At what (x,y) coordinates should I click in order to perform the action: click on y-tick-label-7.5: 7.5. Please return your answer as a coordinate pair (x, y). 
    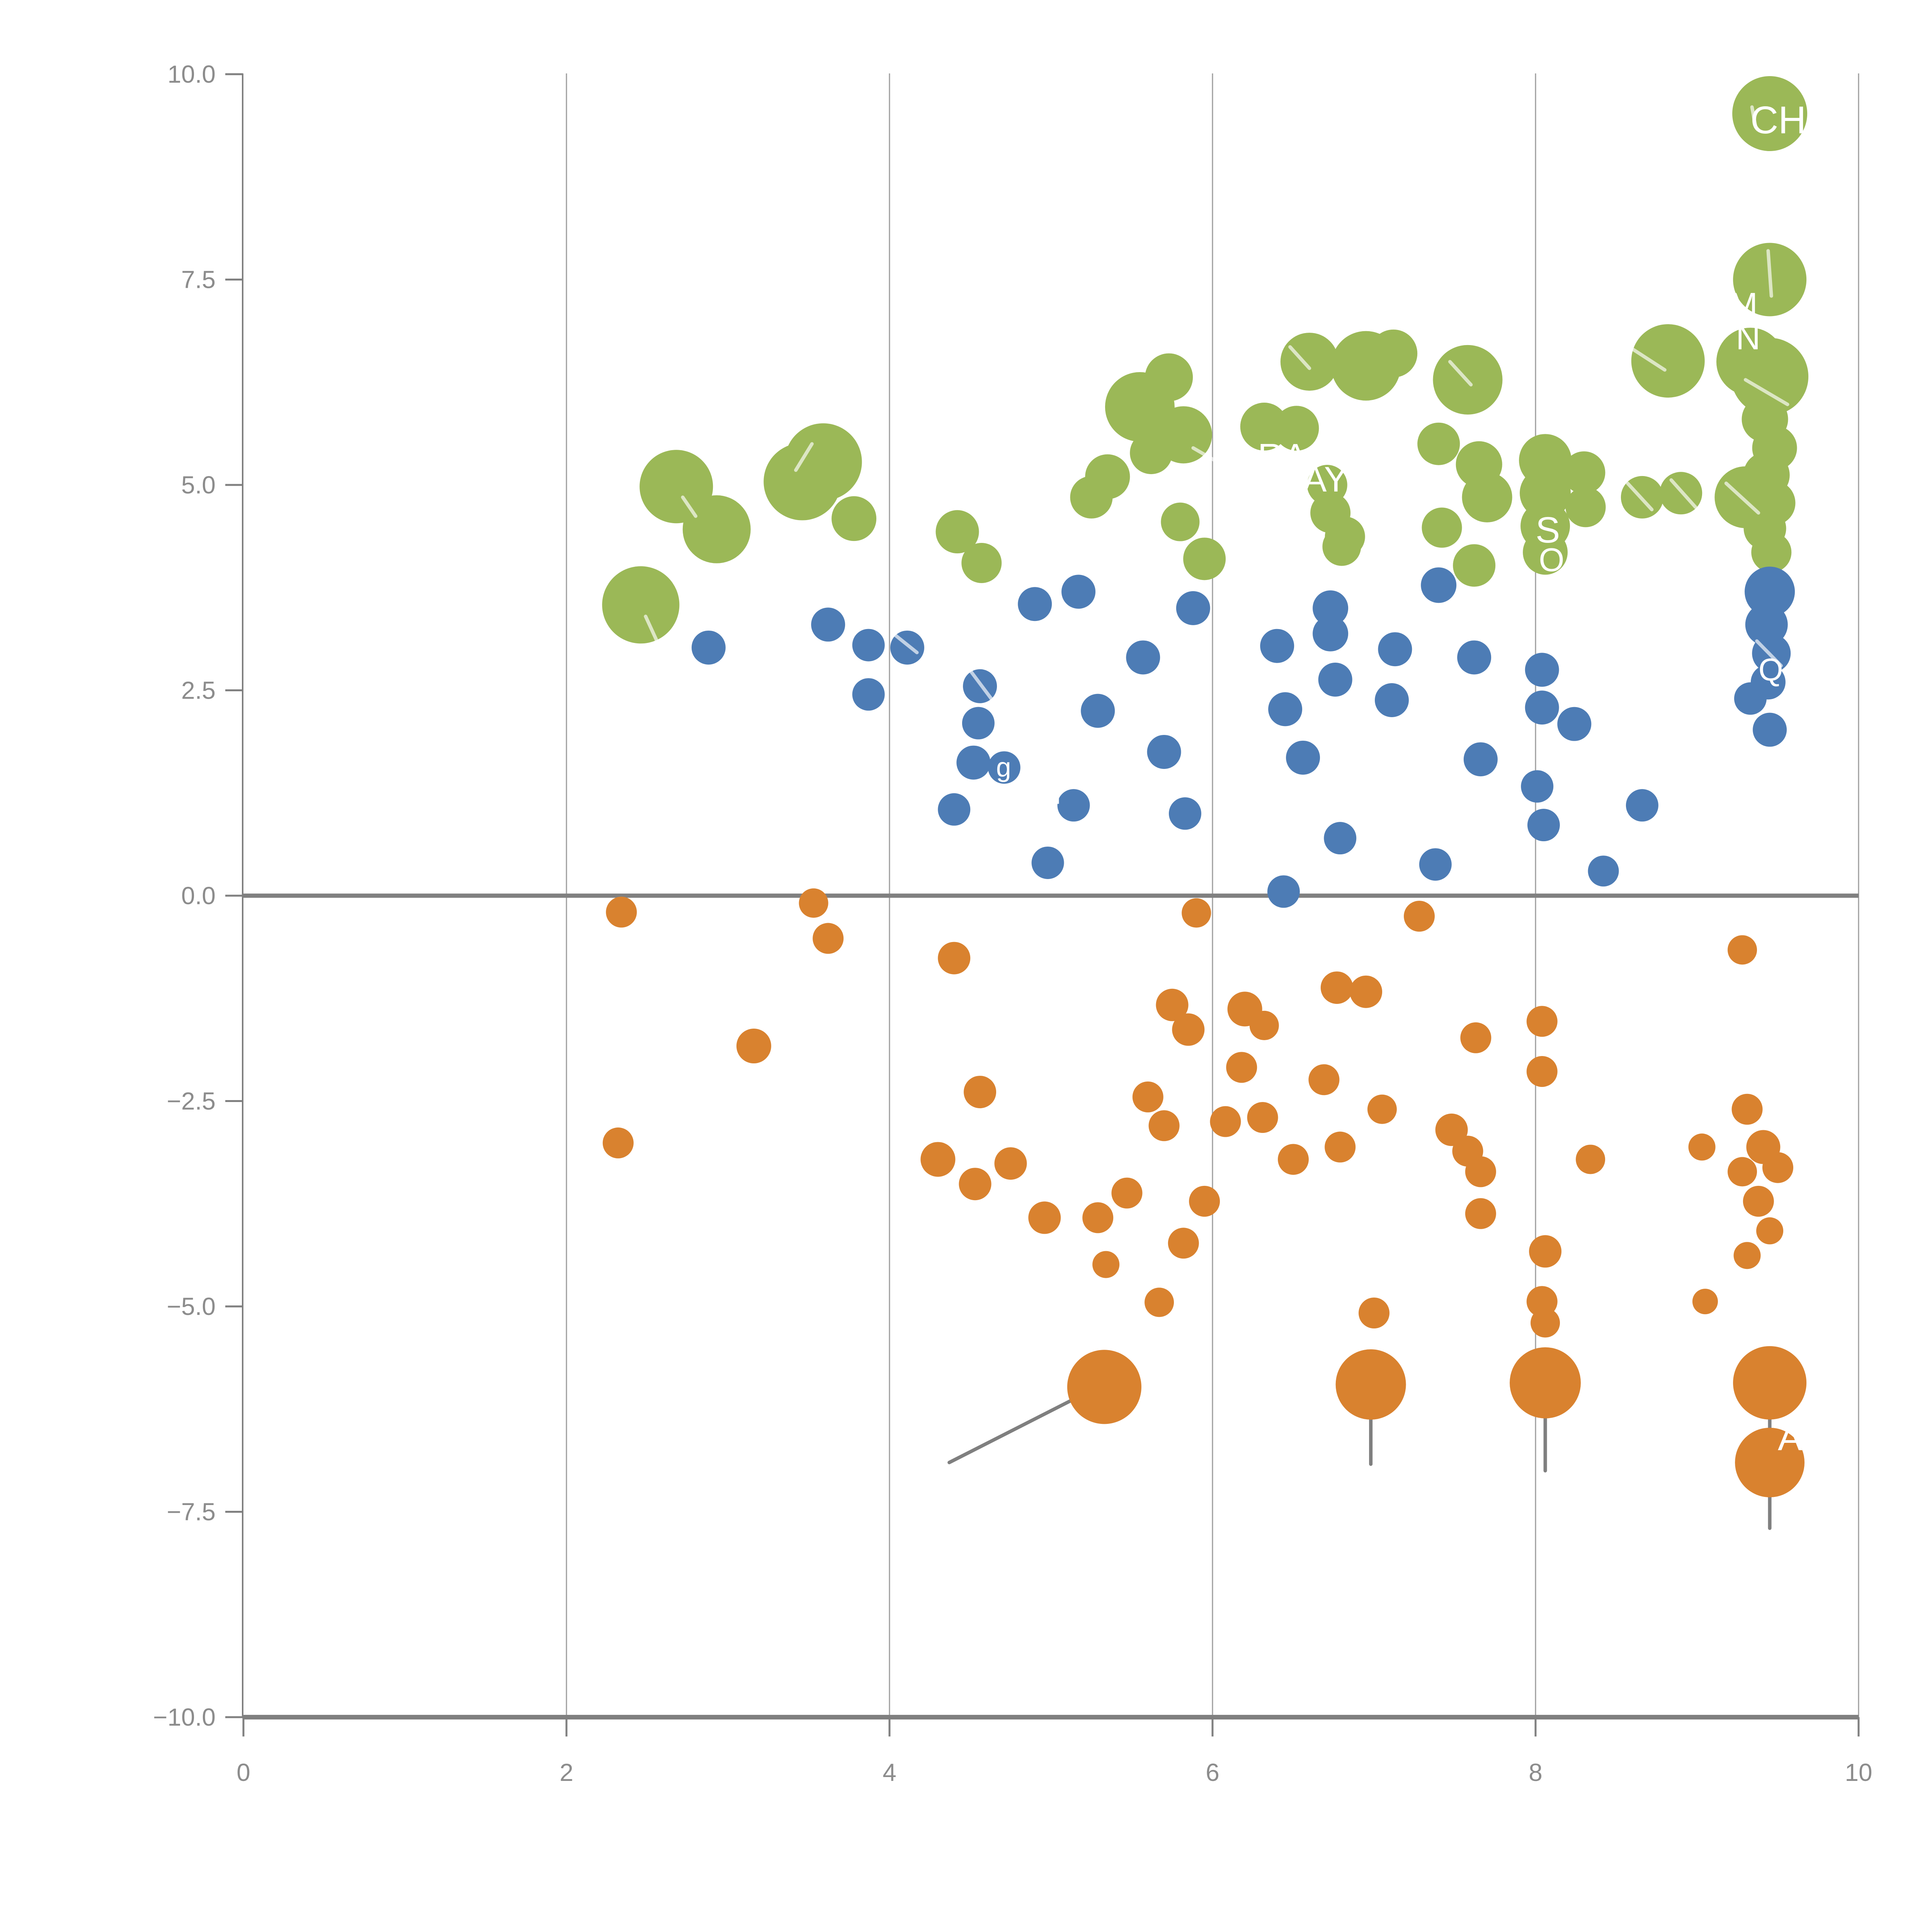
    Looking at the image, I should click on (198, 280).